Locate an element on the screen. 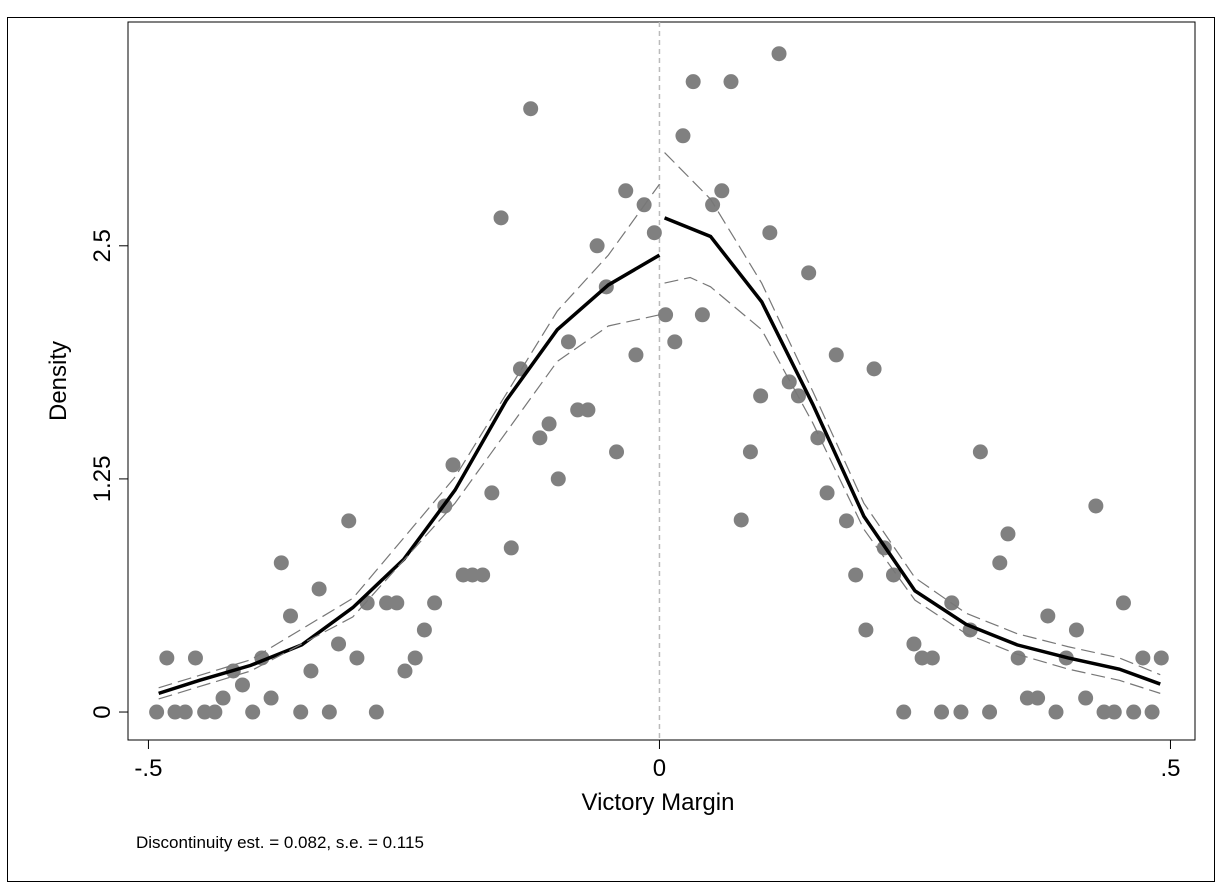 The width and height of the screenshot is (1223, 883). y-tick-label: 0 is located at coordinates (102, 711).